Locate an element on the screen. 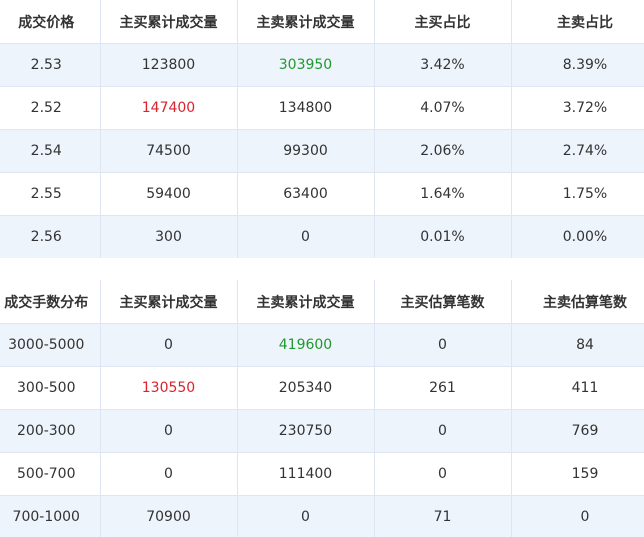 This screenshot has width=644, height=537. sell-ratio-cell: 2.74% is located at coordinates (577, 151).